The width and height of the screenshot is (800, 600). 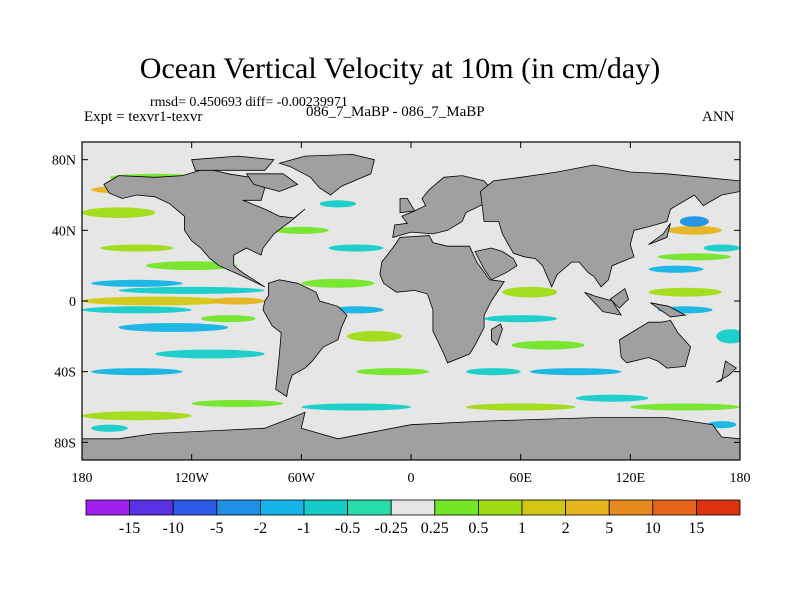 I want to click on colorbar: -15 -10 -5 -2 -1 -0.5 -0.25 0.25 0.5 1 2 5 10 15, so click(x=413, y=518).